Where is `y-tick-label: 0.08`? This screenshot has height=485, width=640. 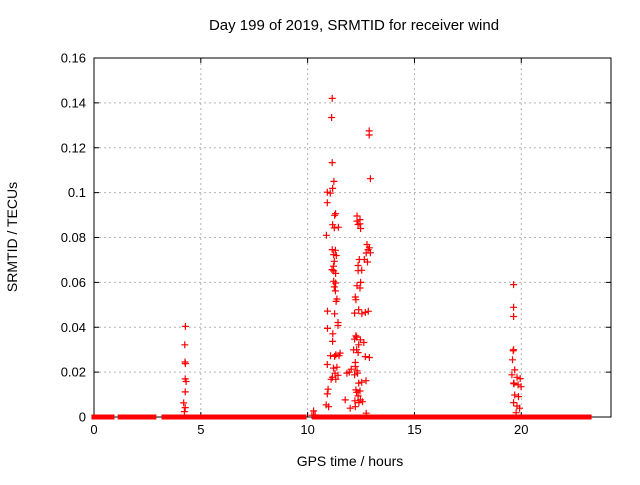 y-tick-label: 0.08 is located at coordinates (73, 237).